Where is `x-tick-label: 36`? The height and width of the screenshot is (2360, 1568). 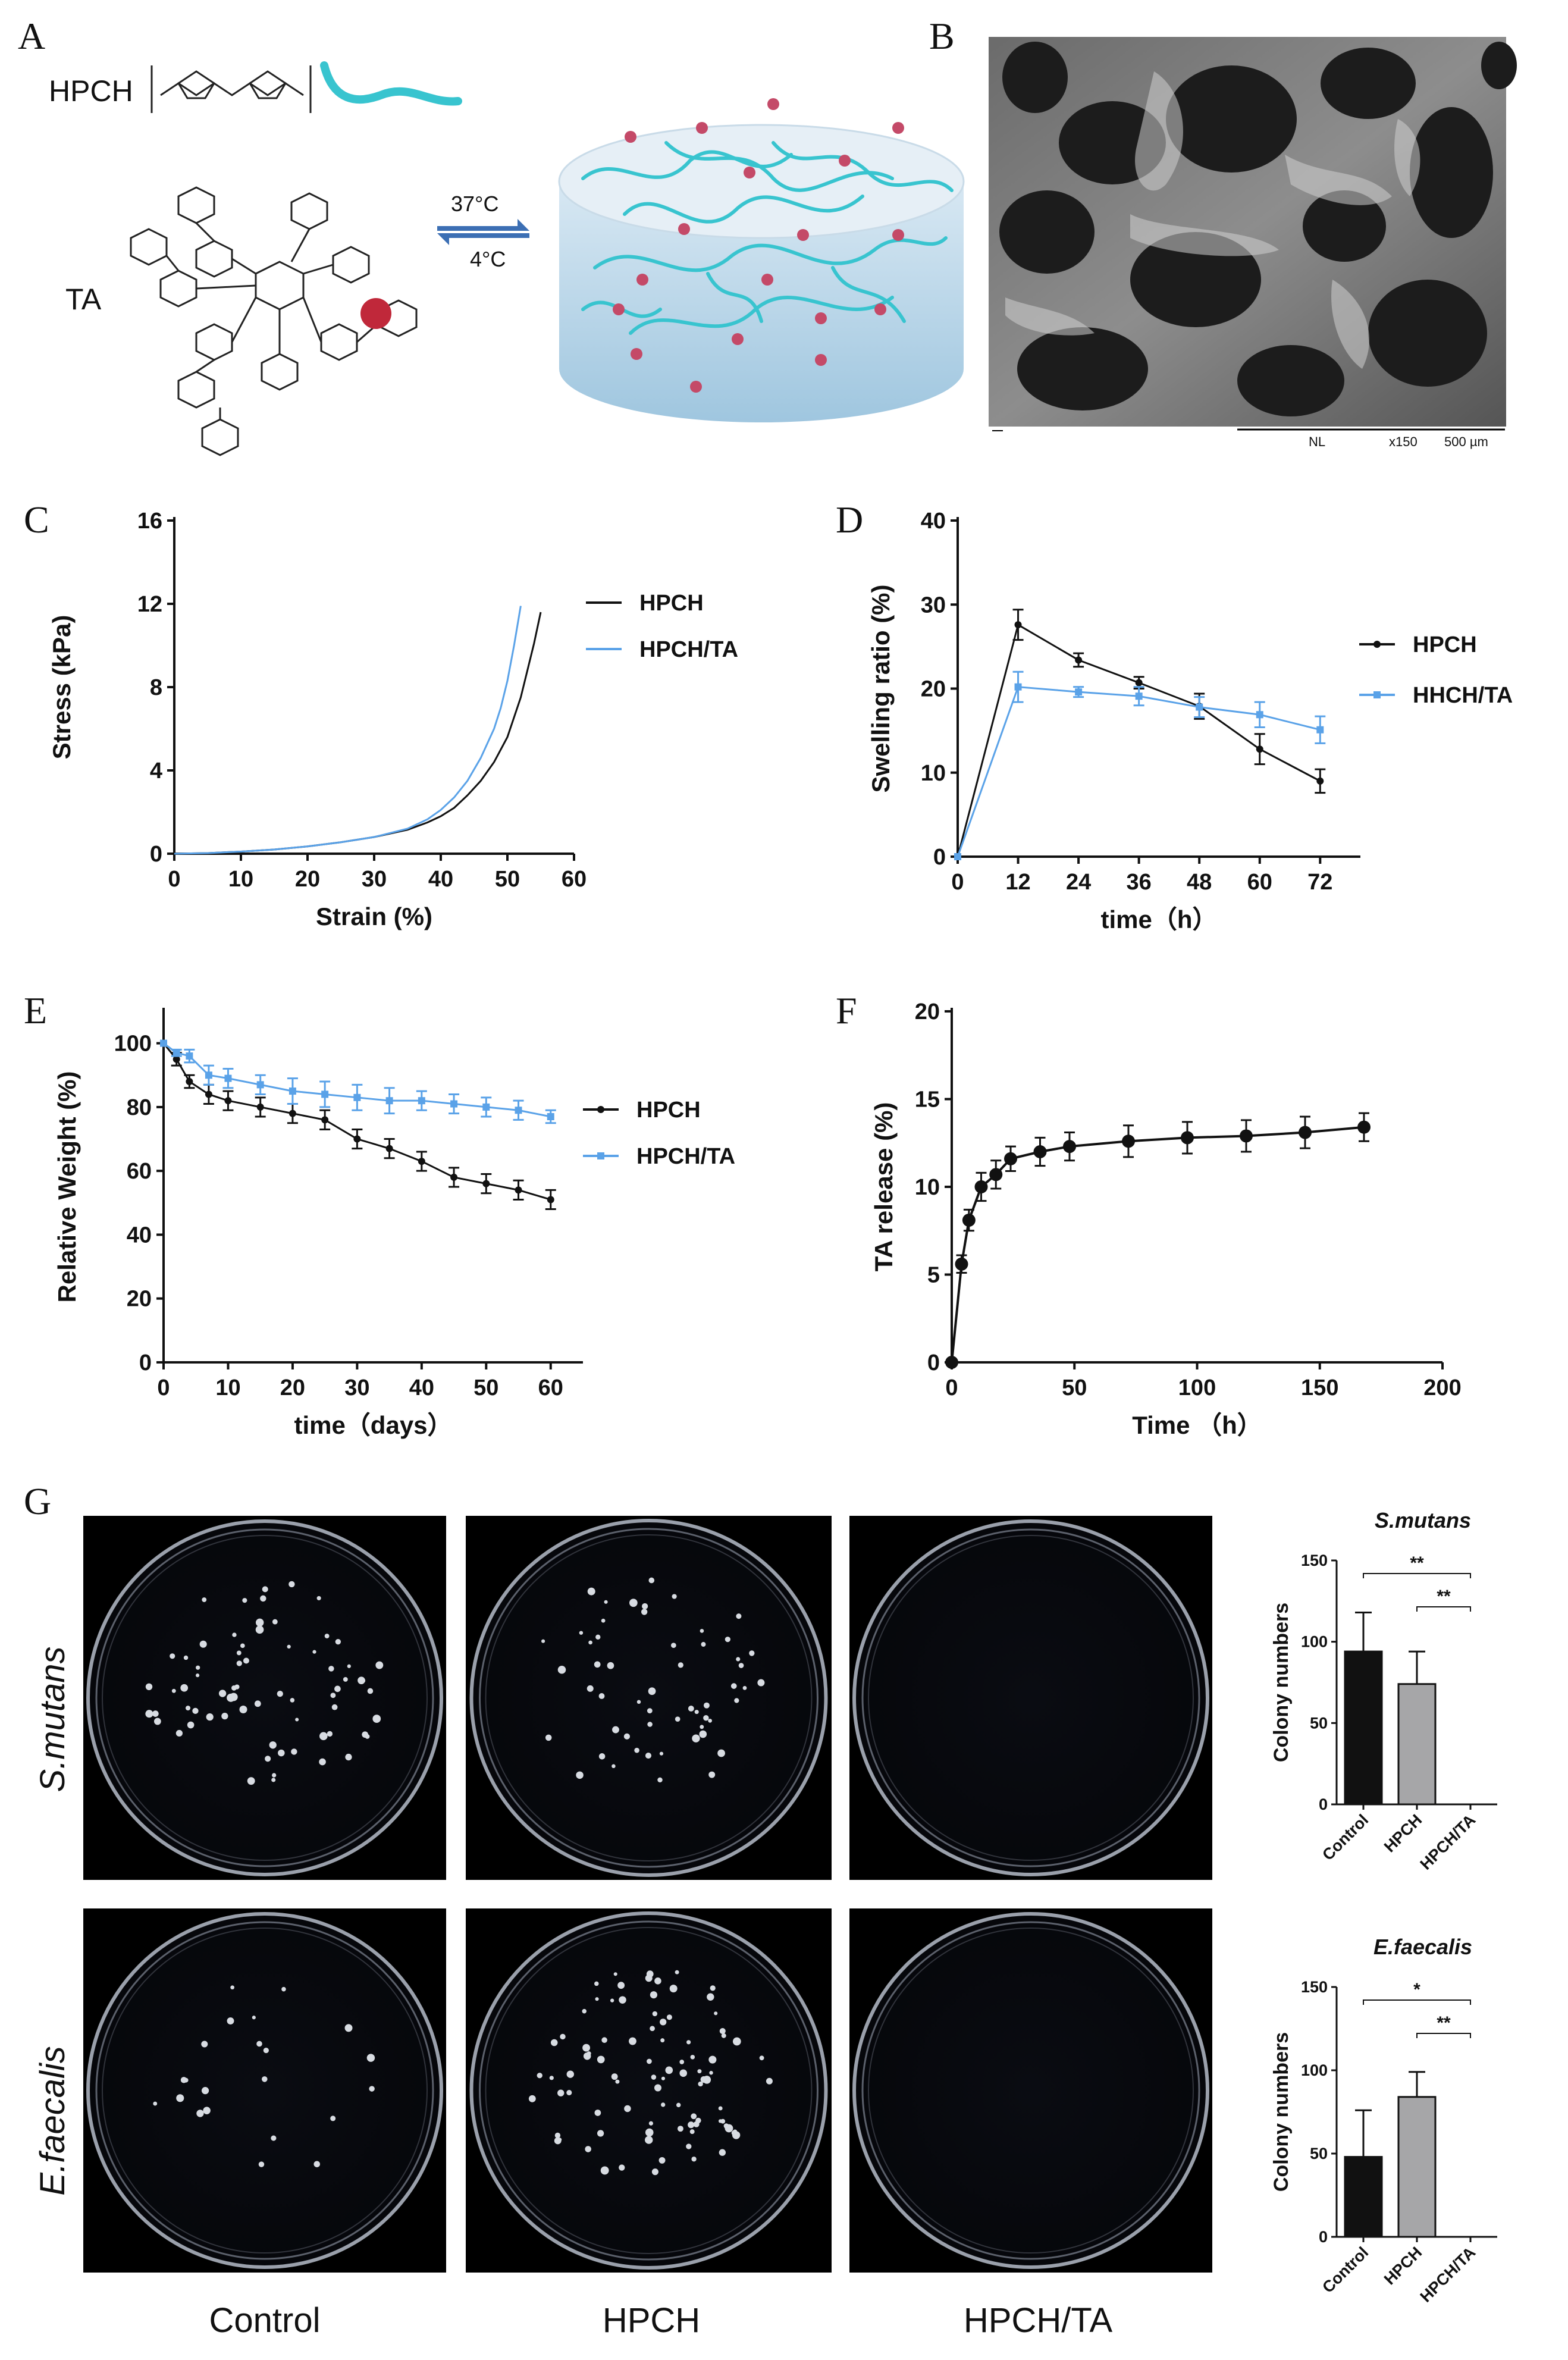 x-tick-label: 36 is located at coordinates (1139, 882).